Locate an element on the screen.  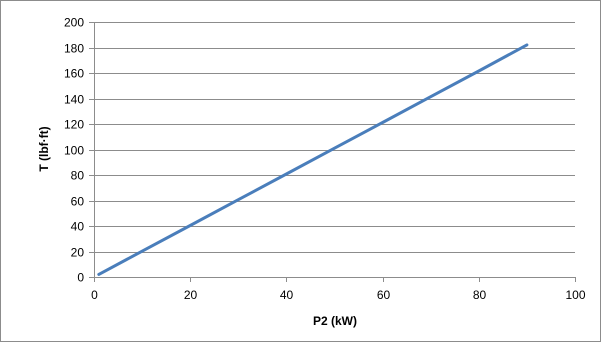
y-tick-label-8: 160 is located at coordinates (74, 74).